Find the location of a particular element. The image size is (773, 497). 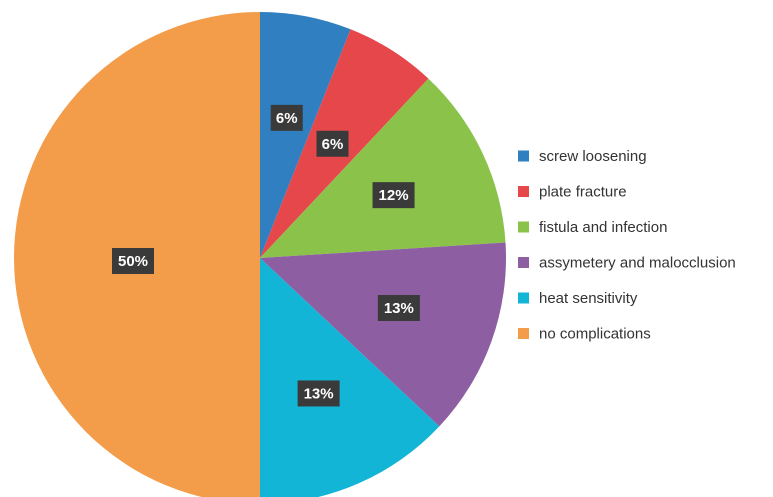

data-label-no-complications: 50% is located at coordinates (133, 261).